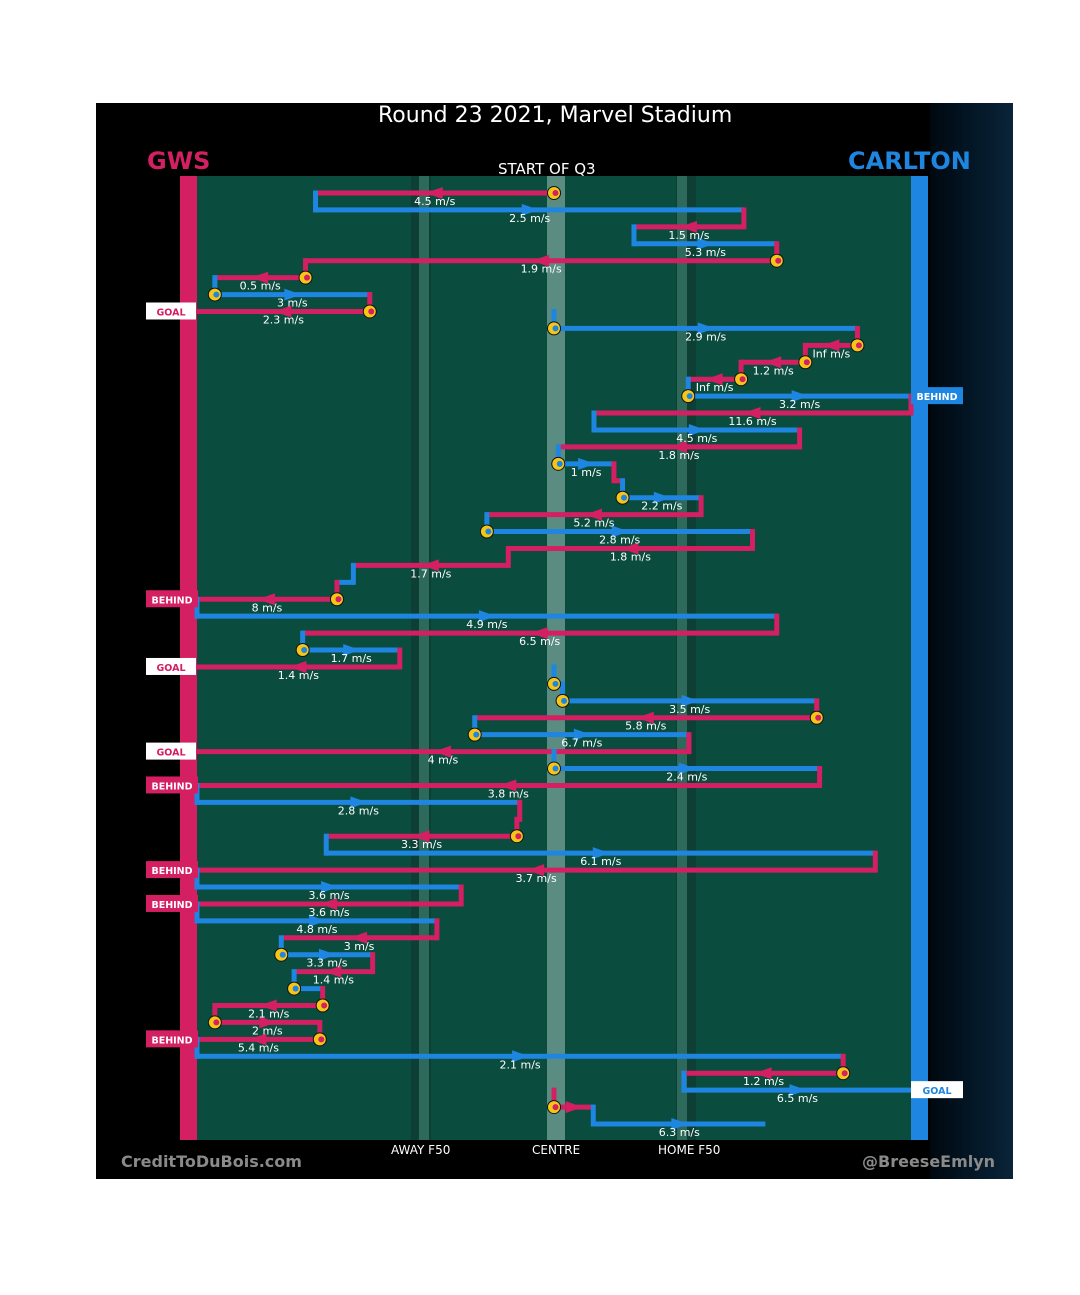 The image size is (1080, 1295). I want to click on page-title: Round 23 2021, Marvel Stadium, so click(555, 115).